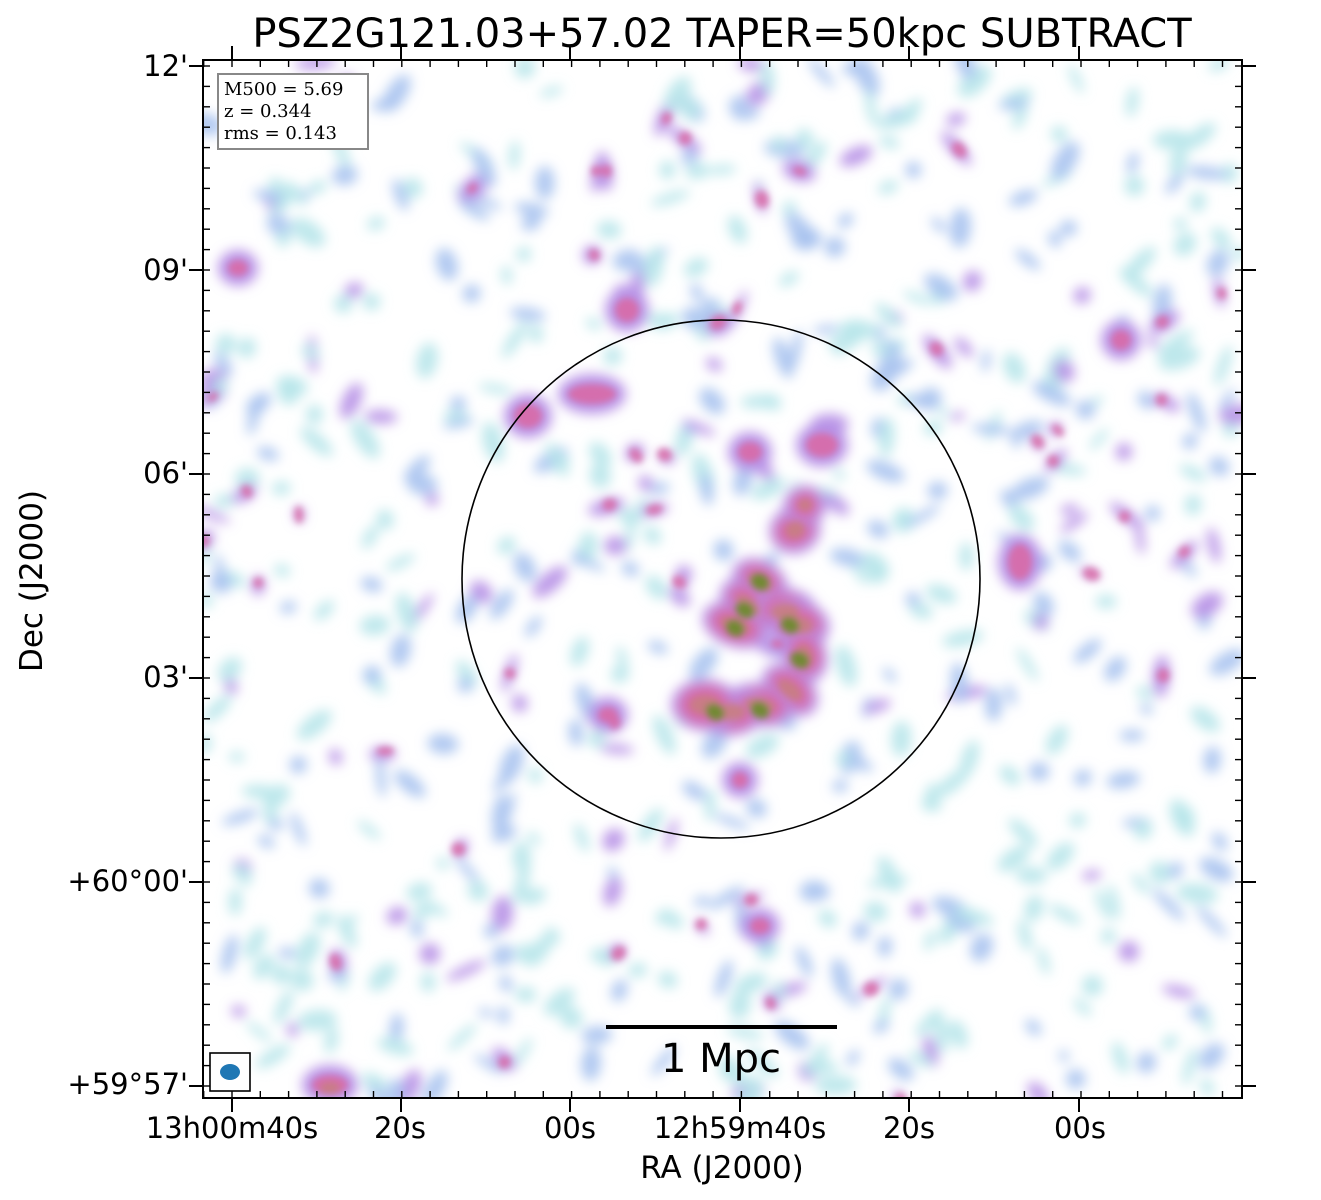  I want to click on x-axis-label: RA (J2000), so click(722, 1168).